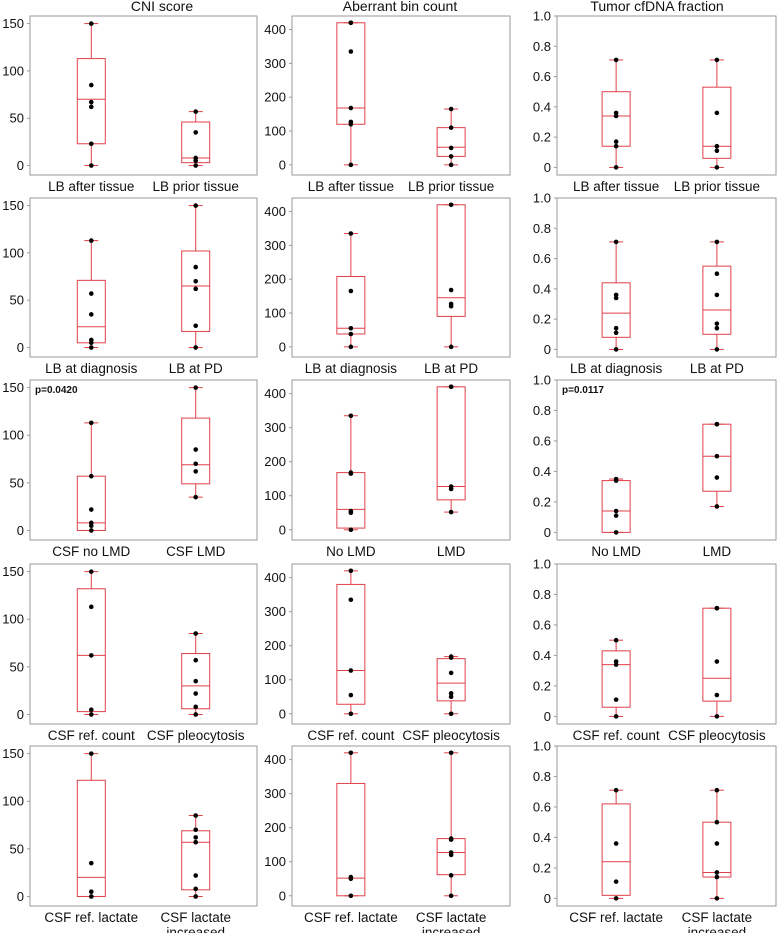 This screenshot has width=783, height=933. I want to click on y-tick-label: 150, so click(13, 205).